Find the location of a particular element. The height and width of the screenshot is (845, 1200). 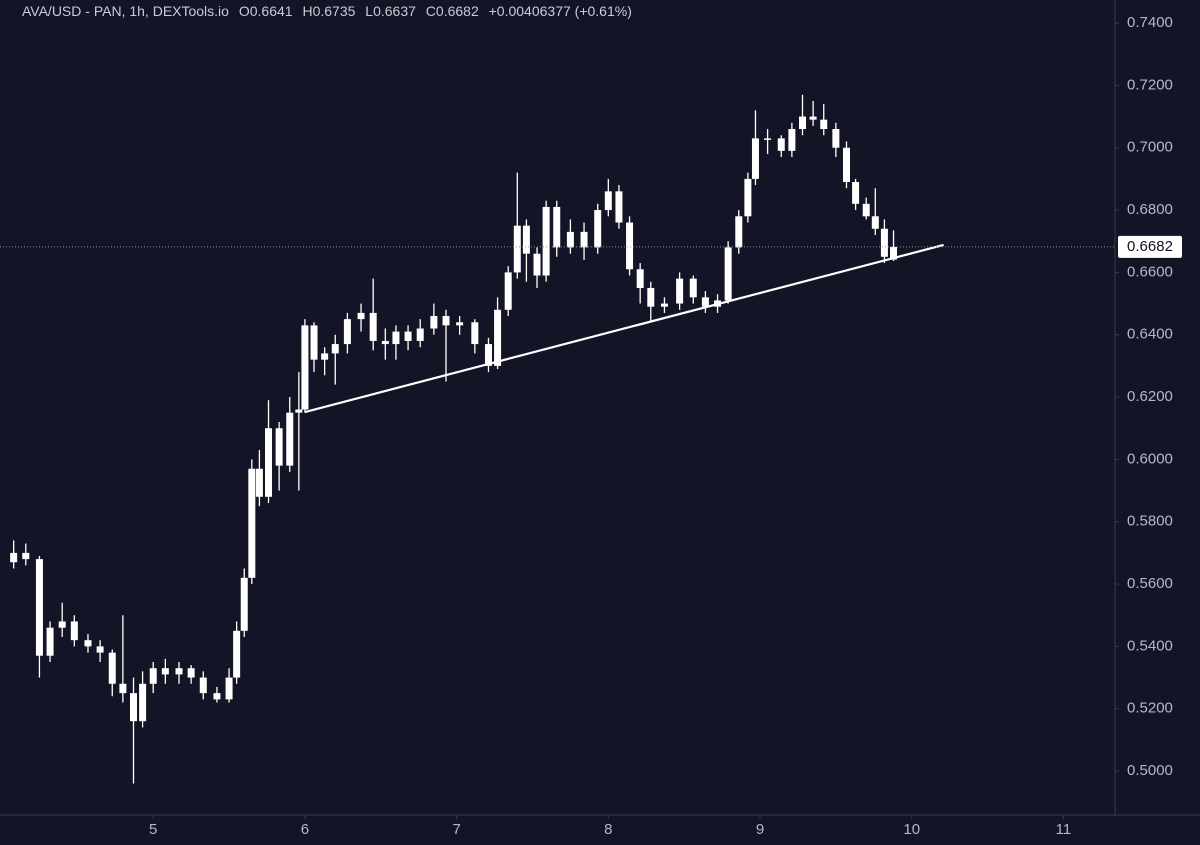

y-tick-label: 0.7200 is located at coordinates (1150, 84).